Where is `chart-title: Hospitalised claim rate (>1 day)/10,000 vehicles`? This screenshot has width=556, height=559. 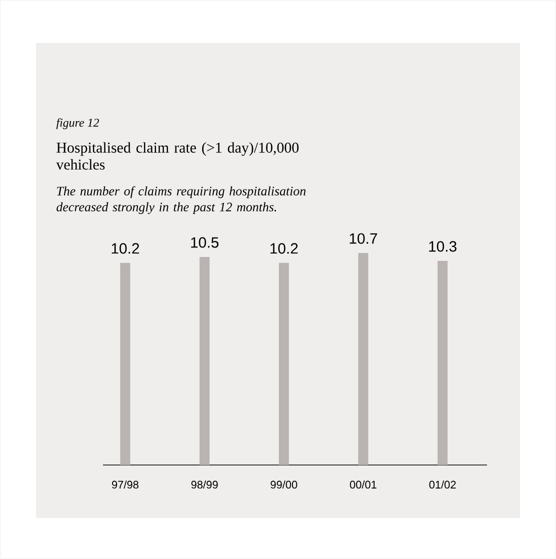 chart-title: Hospitalised claim rate (>1 day)/10,000 vehicles is located at coordinates (177, 156).